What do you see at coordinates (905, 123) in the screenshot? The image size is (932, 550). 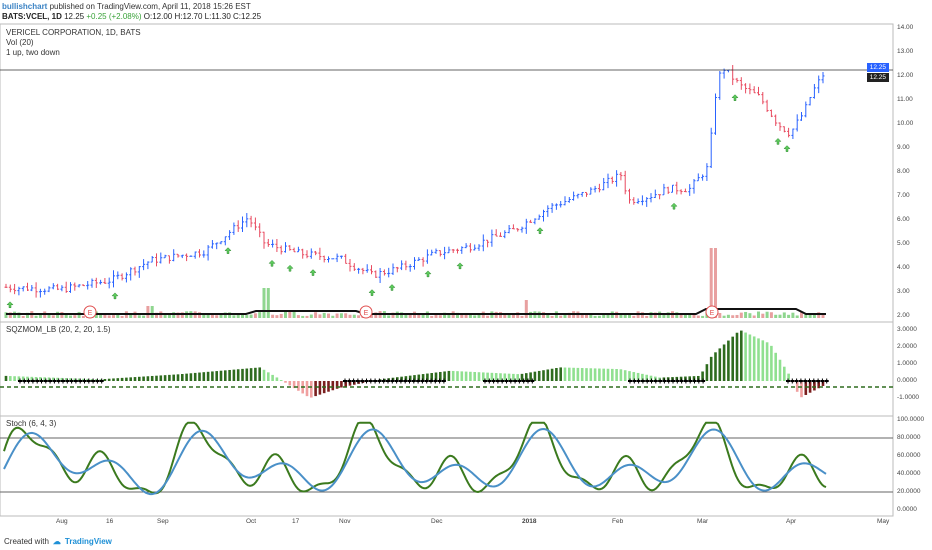 I see `price-axis-tick: 10.00` at bounding box center [905, 123].